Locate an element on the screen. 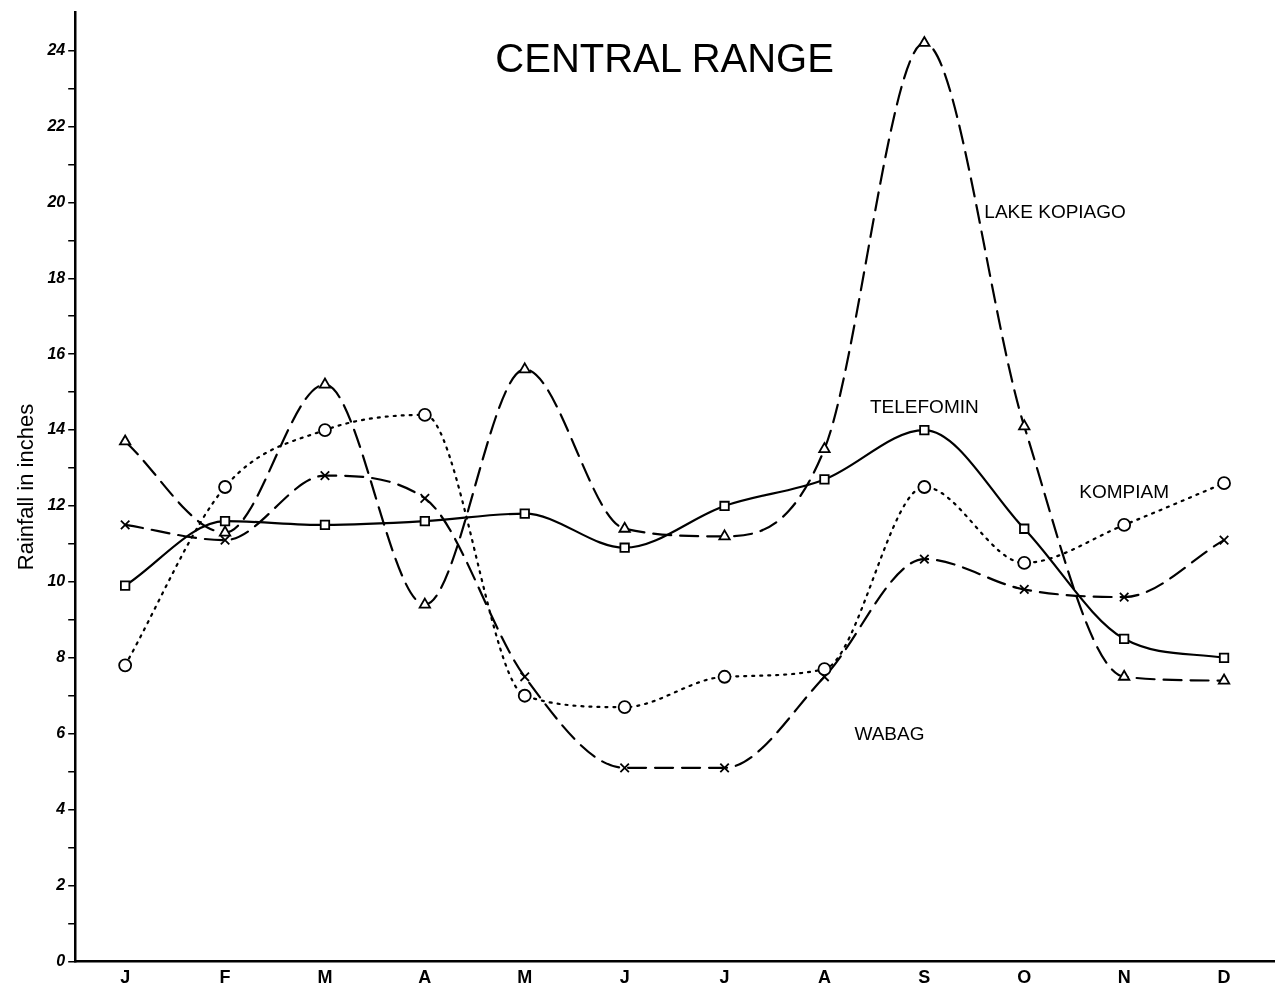  x-tick-label: S is located at coordinates (924, 977).